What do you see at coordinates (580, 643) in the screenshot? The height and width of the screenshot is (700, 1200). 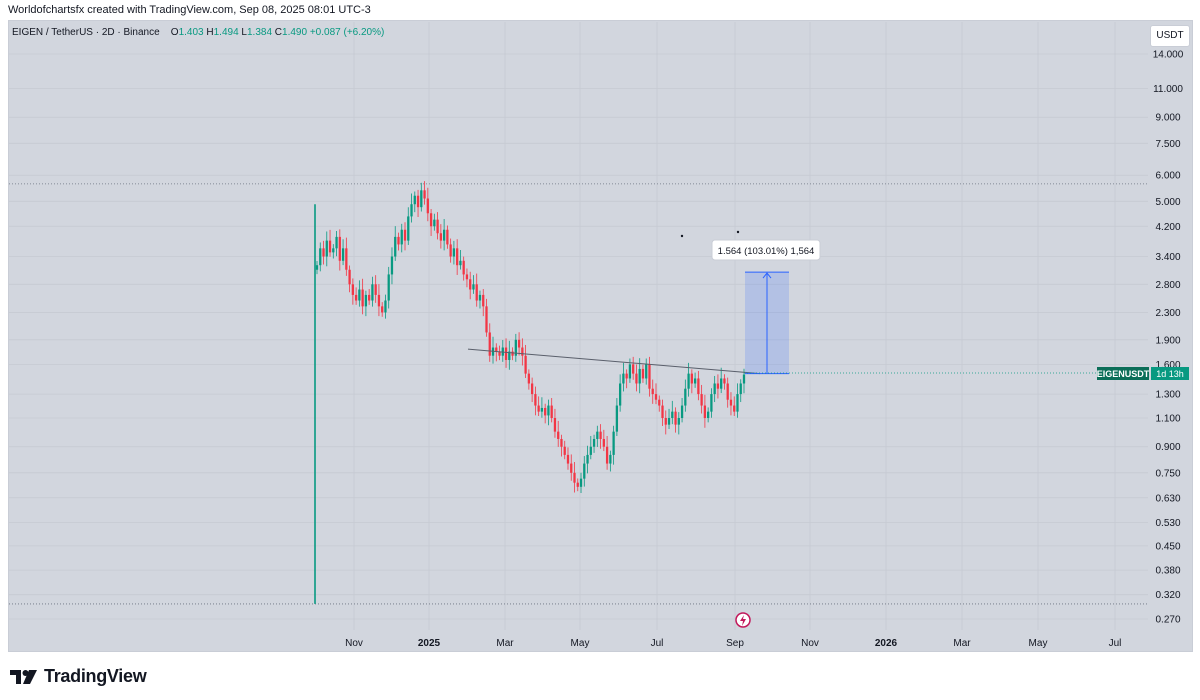 I see `x-tick-label: May` at bounding box center [580, 643].